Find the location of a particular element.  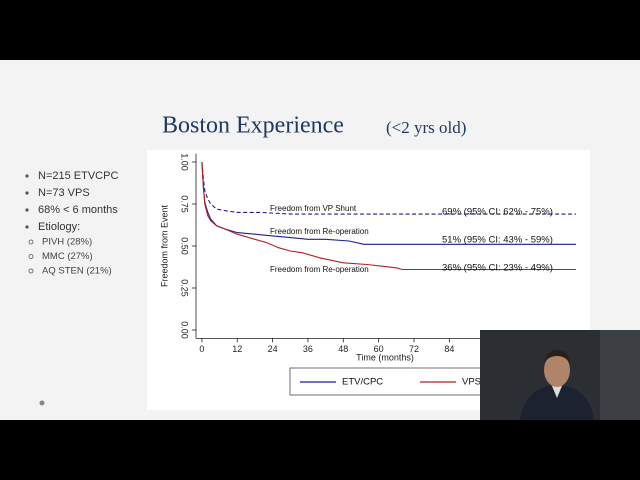

x-tick-label: 24 is located at coordinates (273, 349).